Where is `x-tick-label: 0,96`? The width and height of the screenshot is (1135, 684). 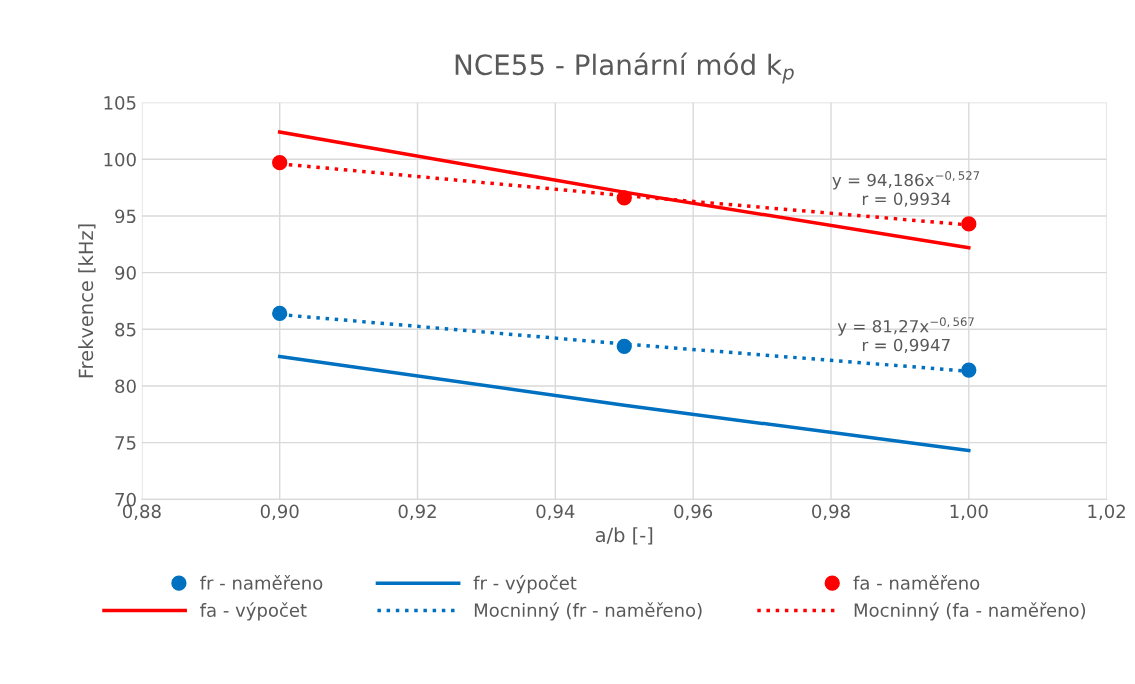
x-tick-label: 0,96 is located at coordinates (693, 512).